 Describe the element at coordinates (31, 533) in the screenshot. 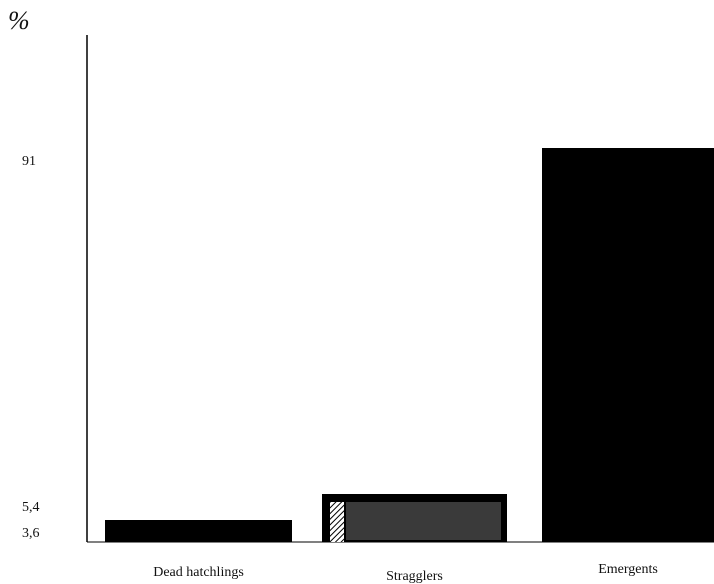

I see `y-tick-3-6: 3,6` at that location.